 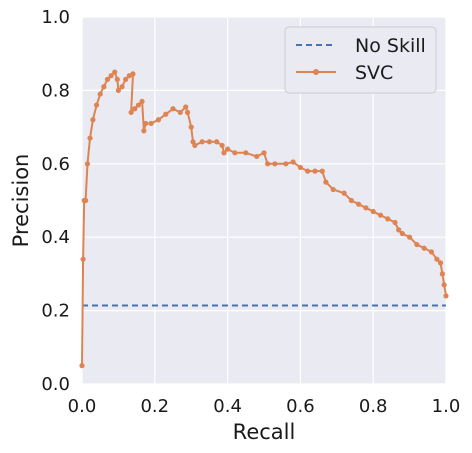 What do you see at coordinates (227, 406) in the screenshot?
I see `x-tick-label: 0.4` at bounding box center [227, 406].